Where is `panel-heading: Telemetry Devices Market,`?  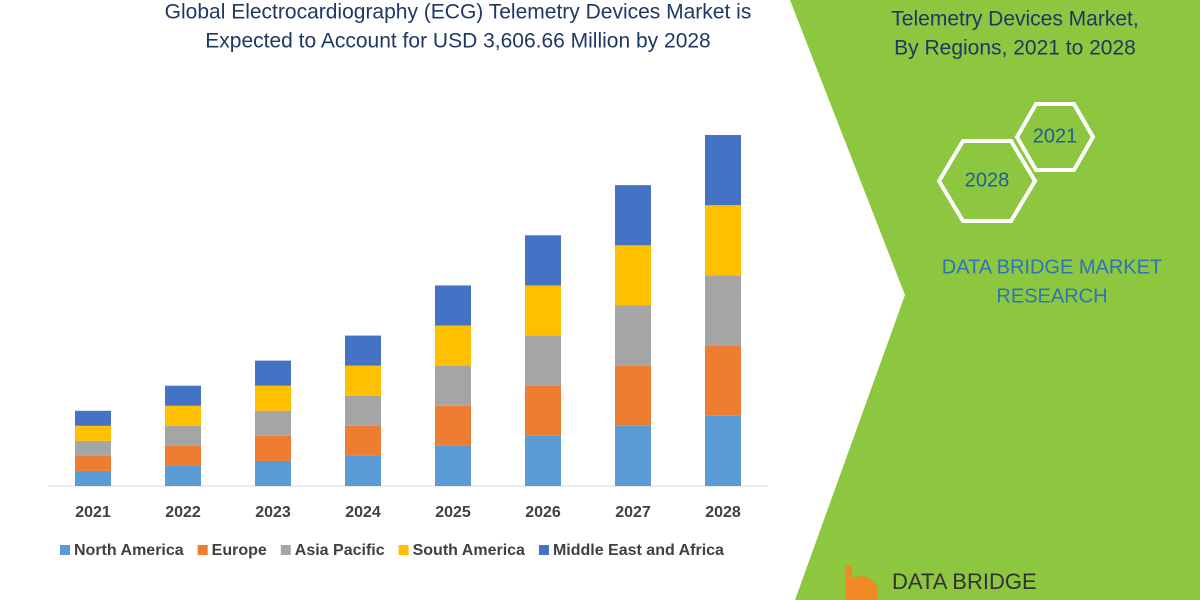 panel-heading: Telemetry Devices Market, is located at coordinates (1014, 19).